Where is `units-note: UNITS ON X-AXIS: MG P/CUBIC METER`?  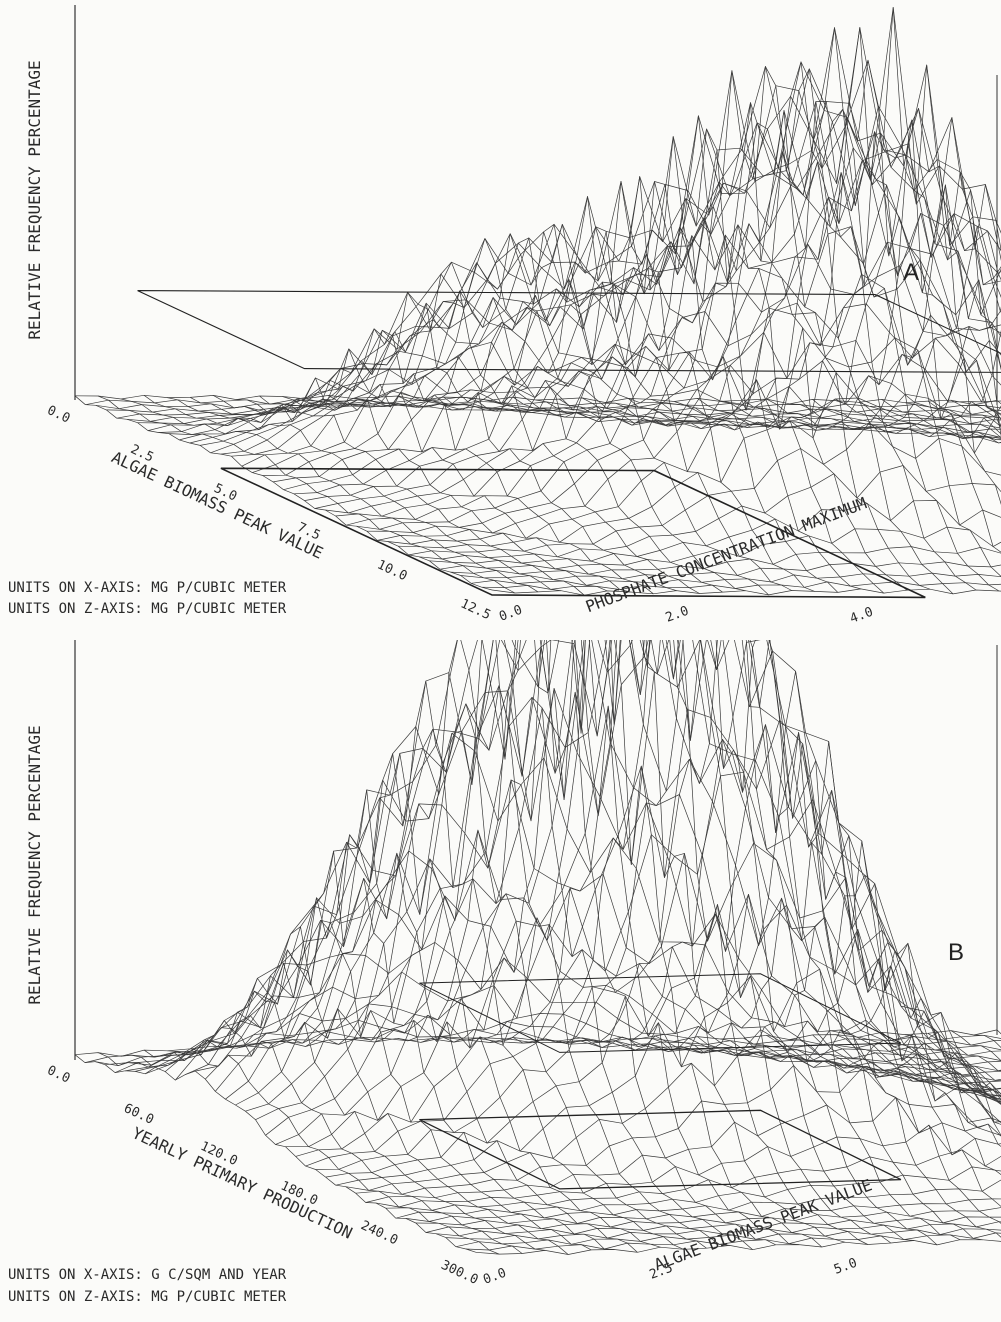
units-note: UNITS ON X-AXIS: MG P/CUBIC METER is located at coordinates (147, 588).